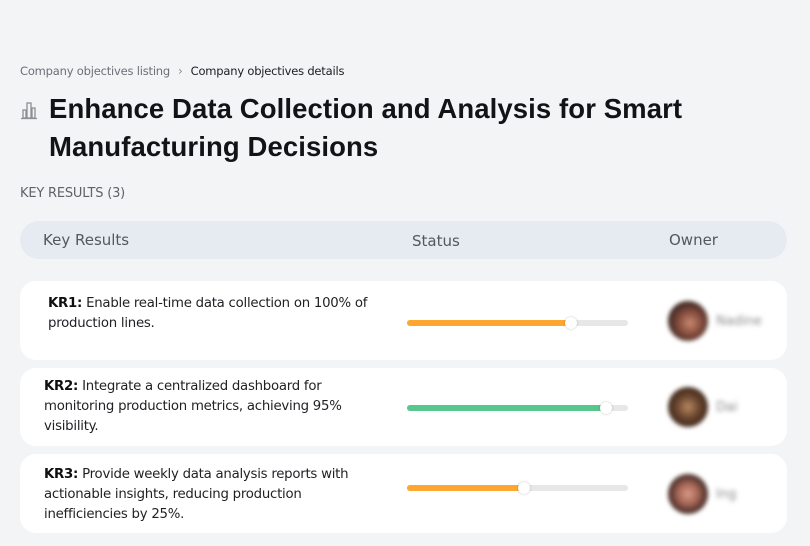 The height and width of the screenshot is (546, 810). Describe the element at coordinates (73, 193) in the screenshot. I see `key-results-count-label: KEY RESULTS (3)` at that location.